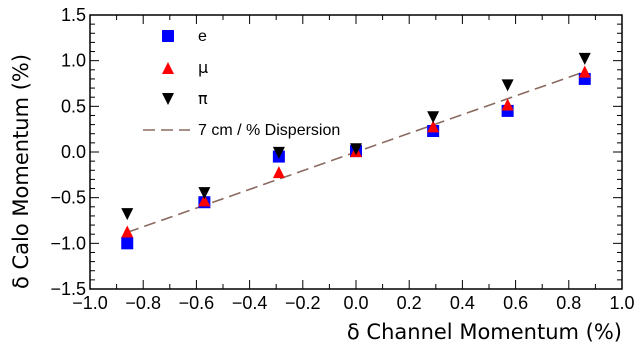  I want to click on legend-marker-pion, so click(168, 99).